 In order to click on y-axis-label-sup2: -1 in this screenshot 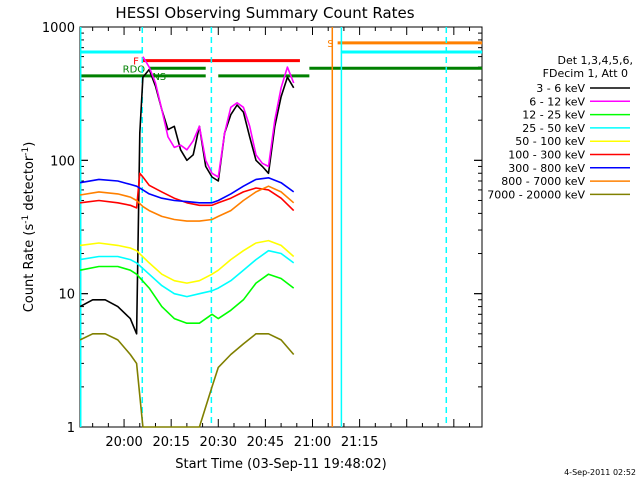, I will do `click(26, 151)`.